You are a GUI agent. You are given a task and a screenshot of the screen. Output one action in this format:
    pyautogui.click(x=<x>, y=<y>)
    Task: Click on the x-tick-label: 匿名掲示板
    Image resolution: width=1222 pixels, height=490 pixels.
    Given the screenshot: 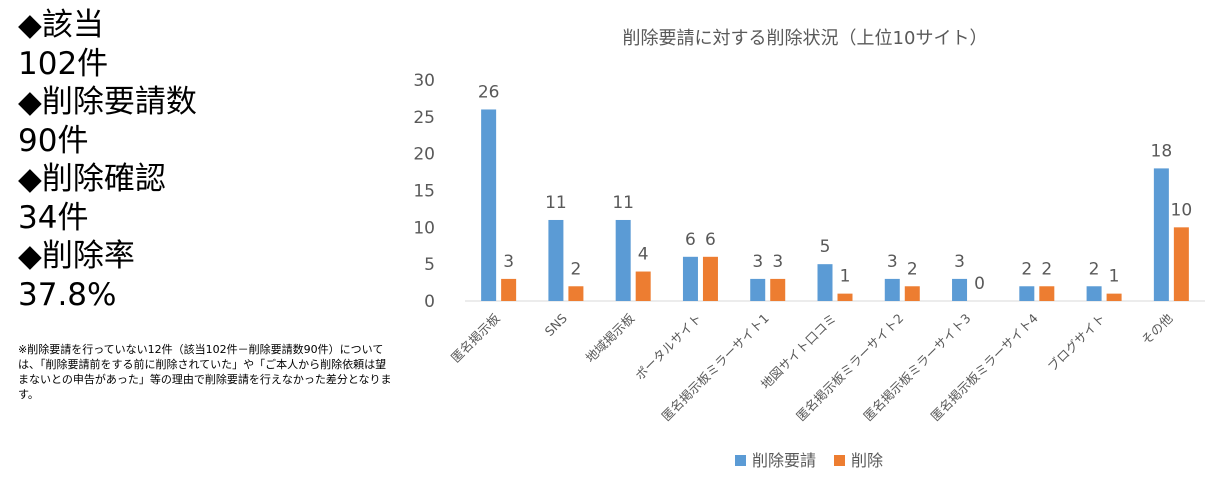 What is the action you would take?
    pyautogui.click(x=475, y=337)
    